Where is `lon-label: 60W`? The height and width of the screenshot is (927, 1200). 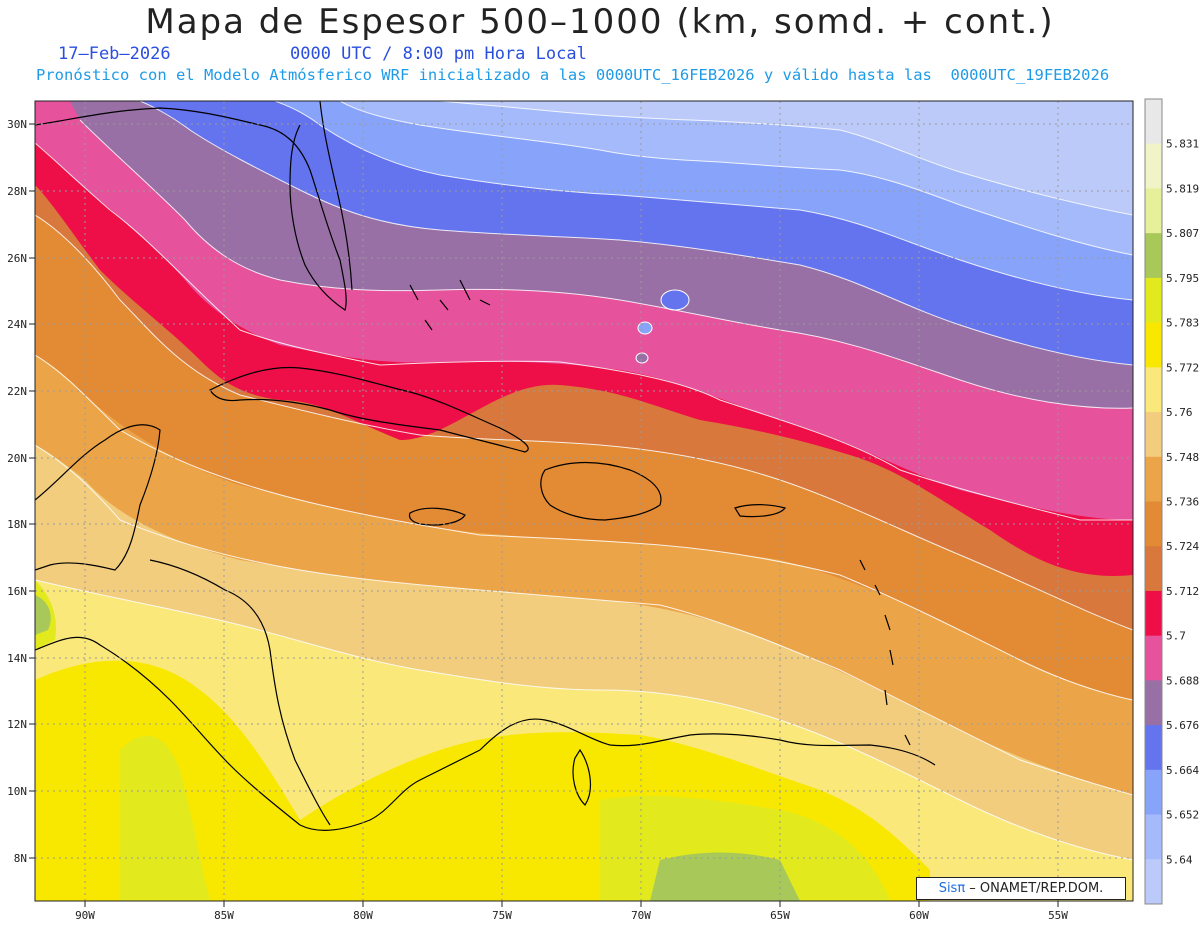
lon-label: 60W is located at coordinates (919, 915).